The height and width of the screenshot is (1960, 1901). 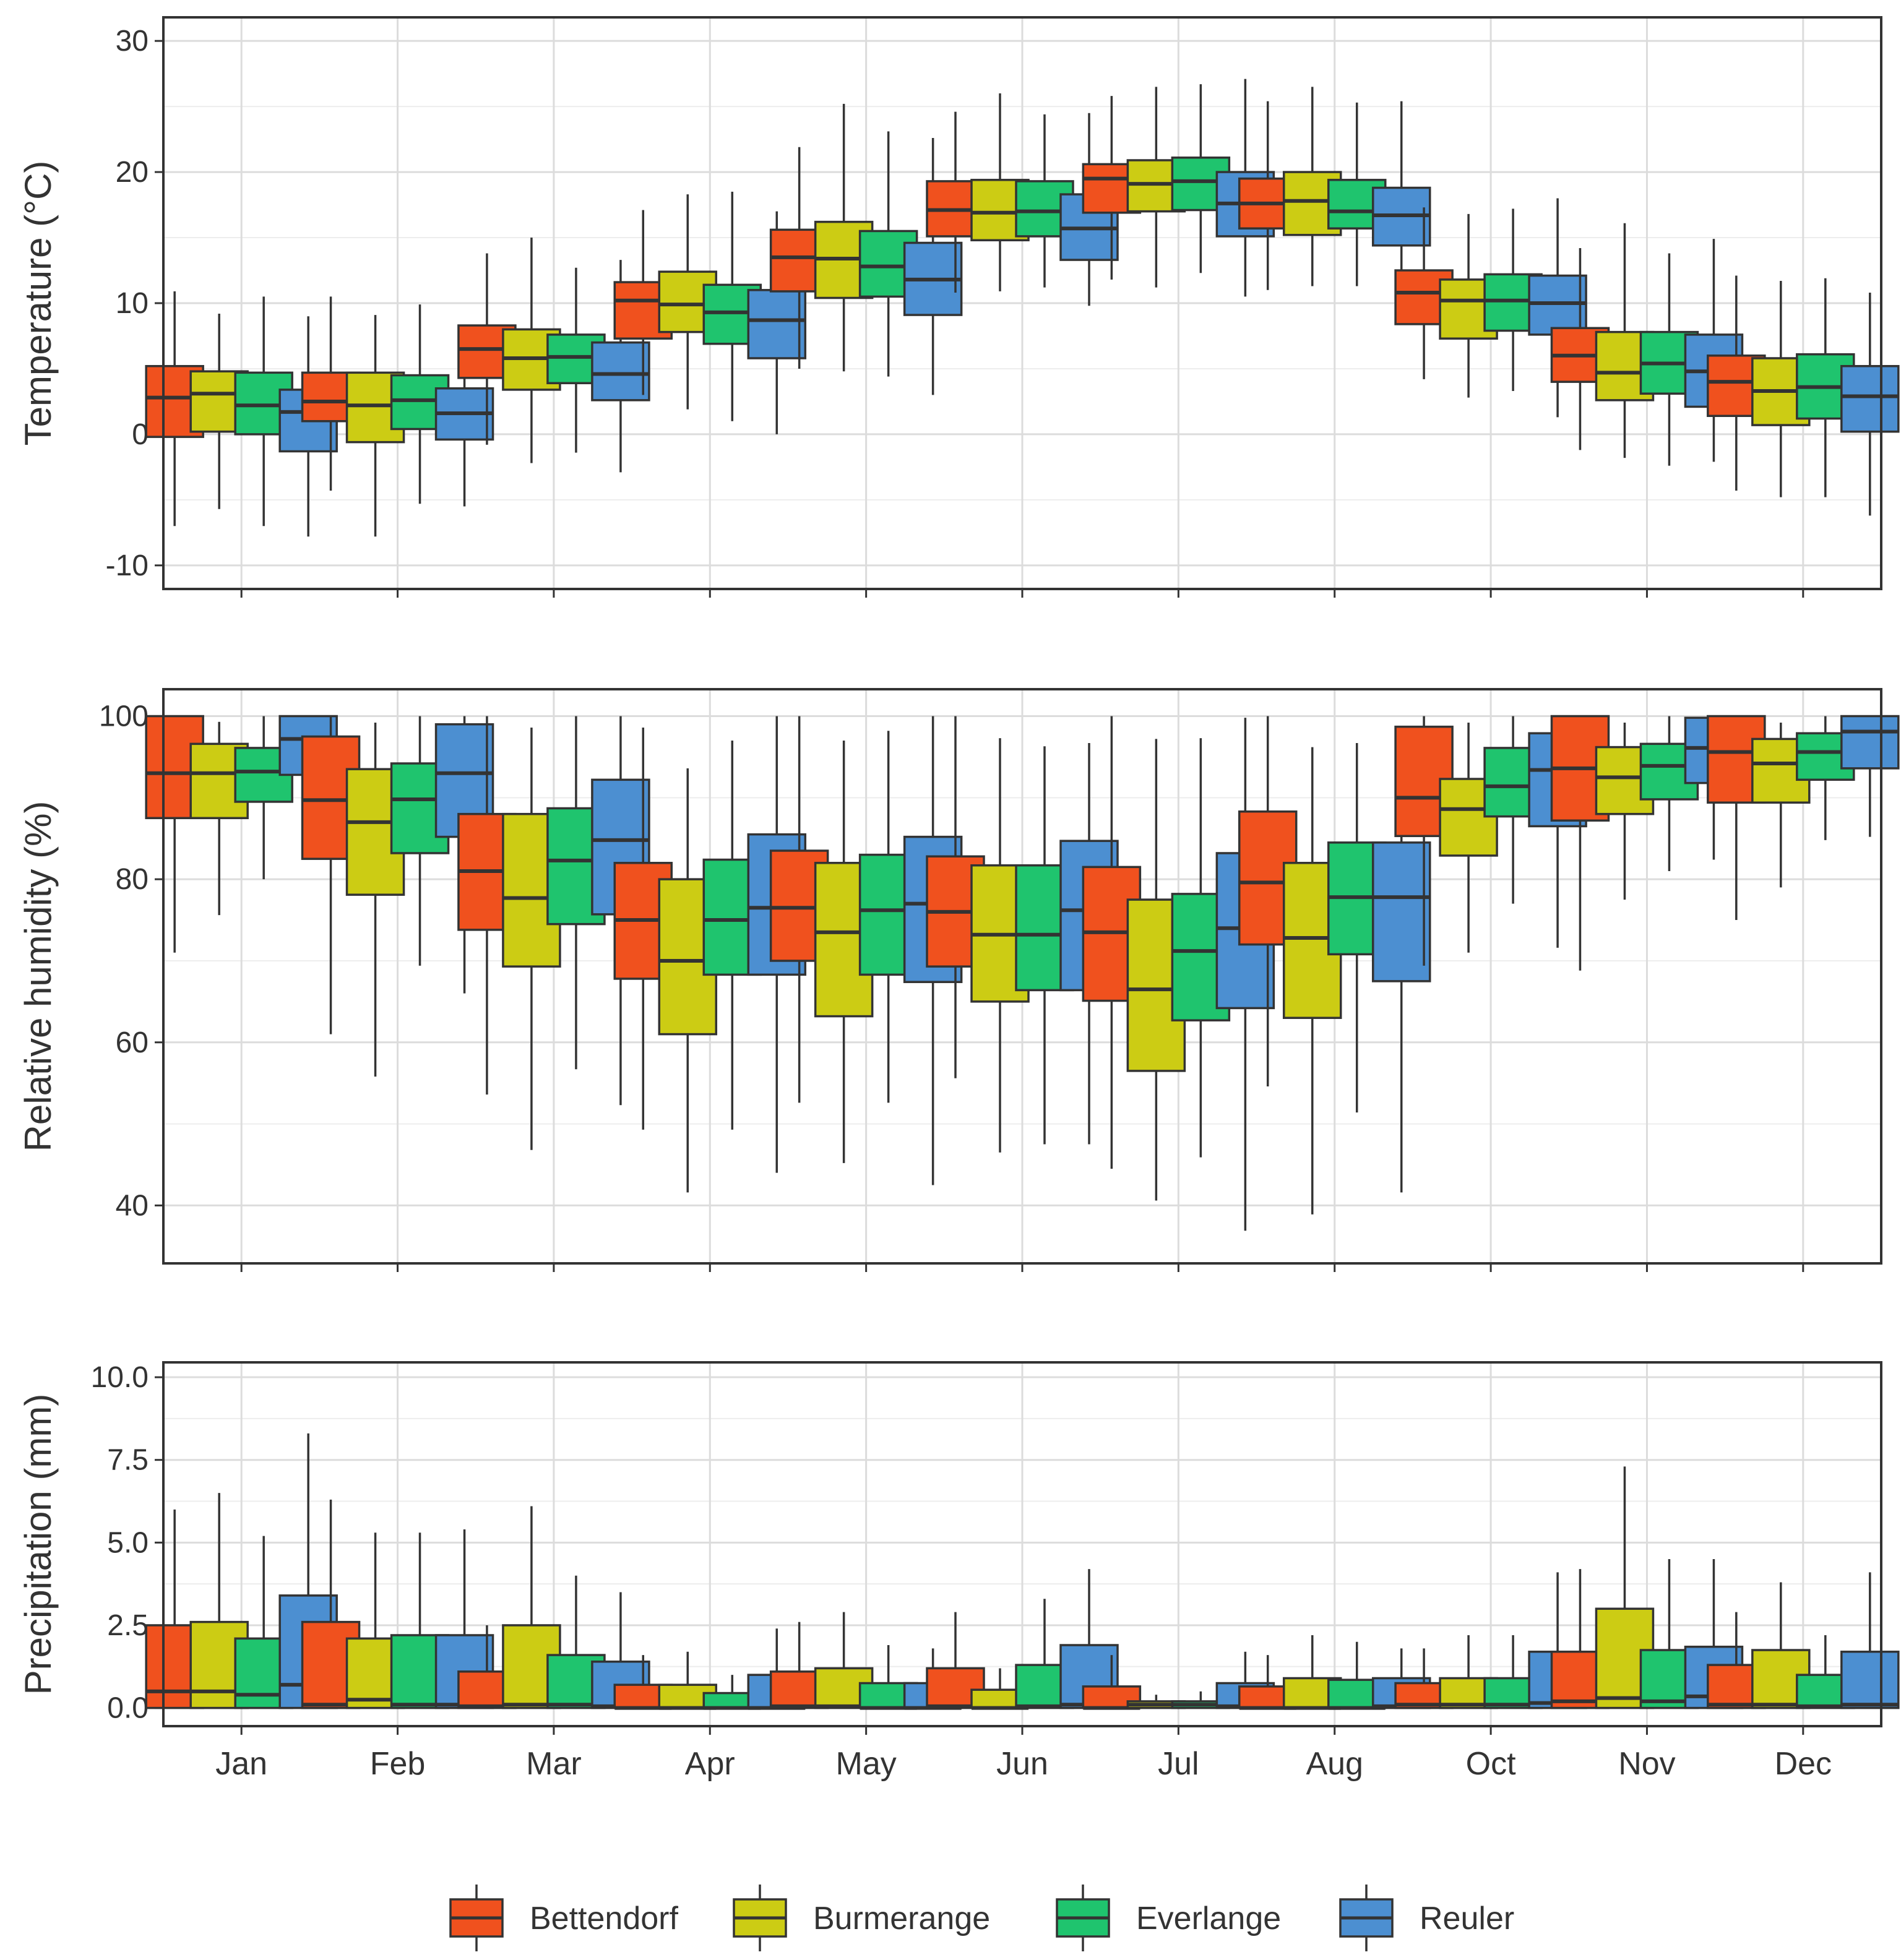 What do you see at coordinates (933, 266) in the screenshot?
I see `box-temperature-may-reuler` at bounding box center [933, 266].